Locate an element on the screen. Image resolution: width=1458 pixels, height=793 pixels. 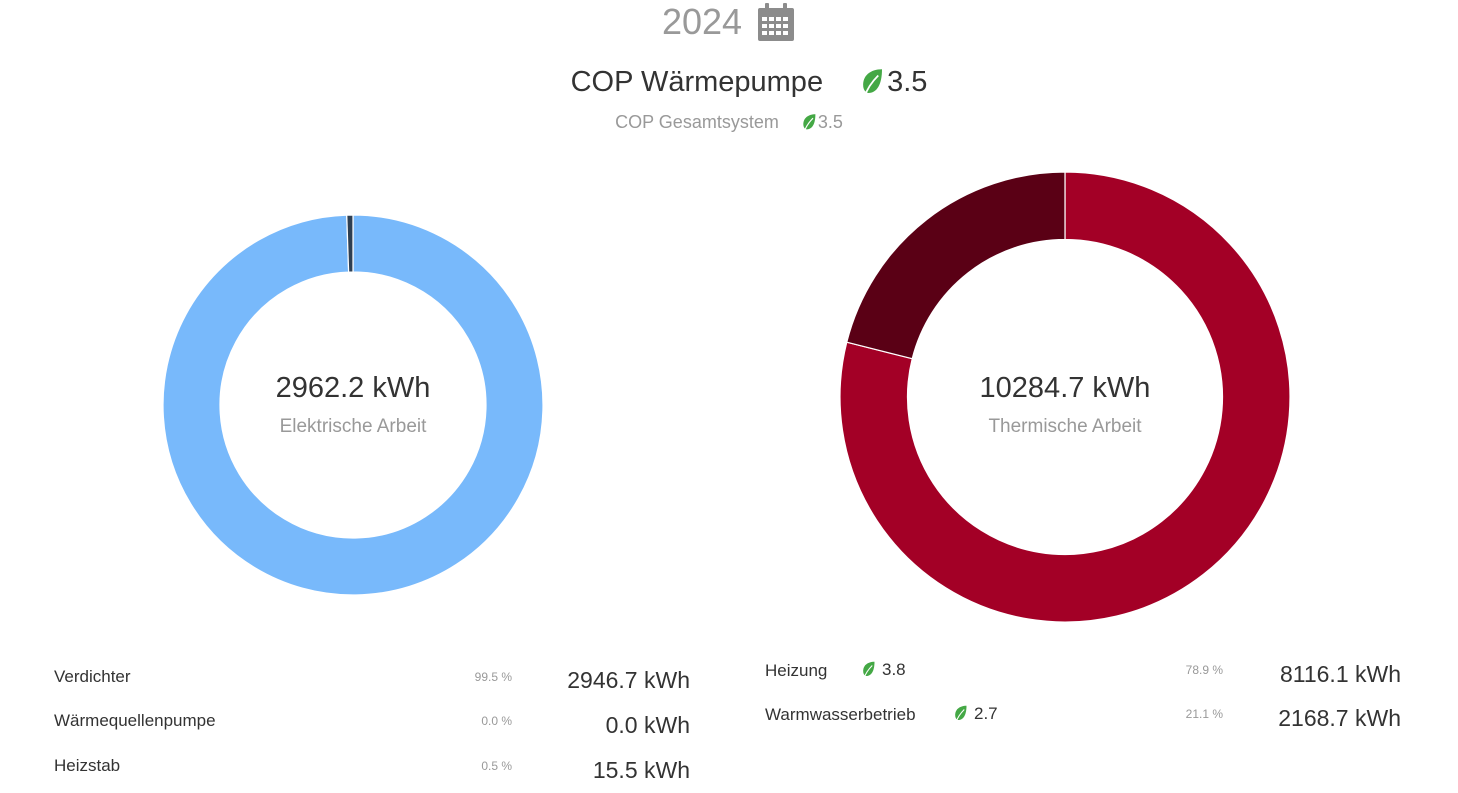
row-cop: 3.8 is located at coordinates (883, 670).